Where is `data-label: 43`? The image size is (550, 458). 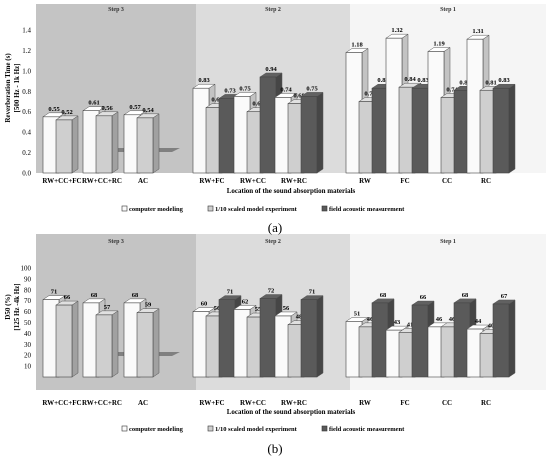
data-label: 43 is located at coordinates (397, 322).